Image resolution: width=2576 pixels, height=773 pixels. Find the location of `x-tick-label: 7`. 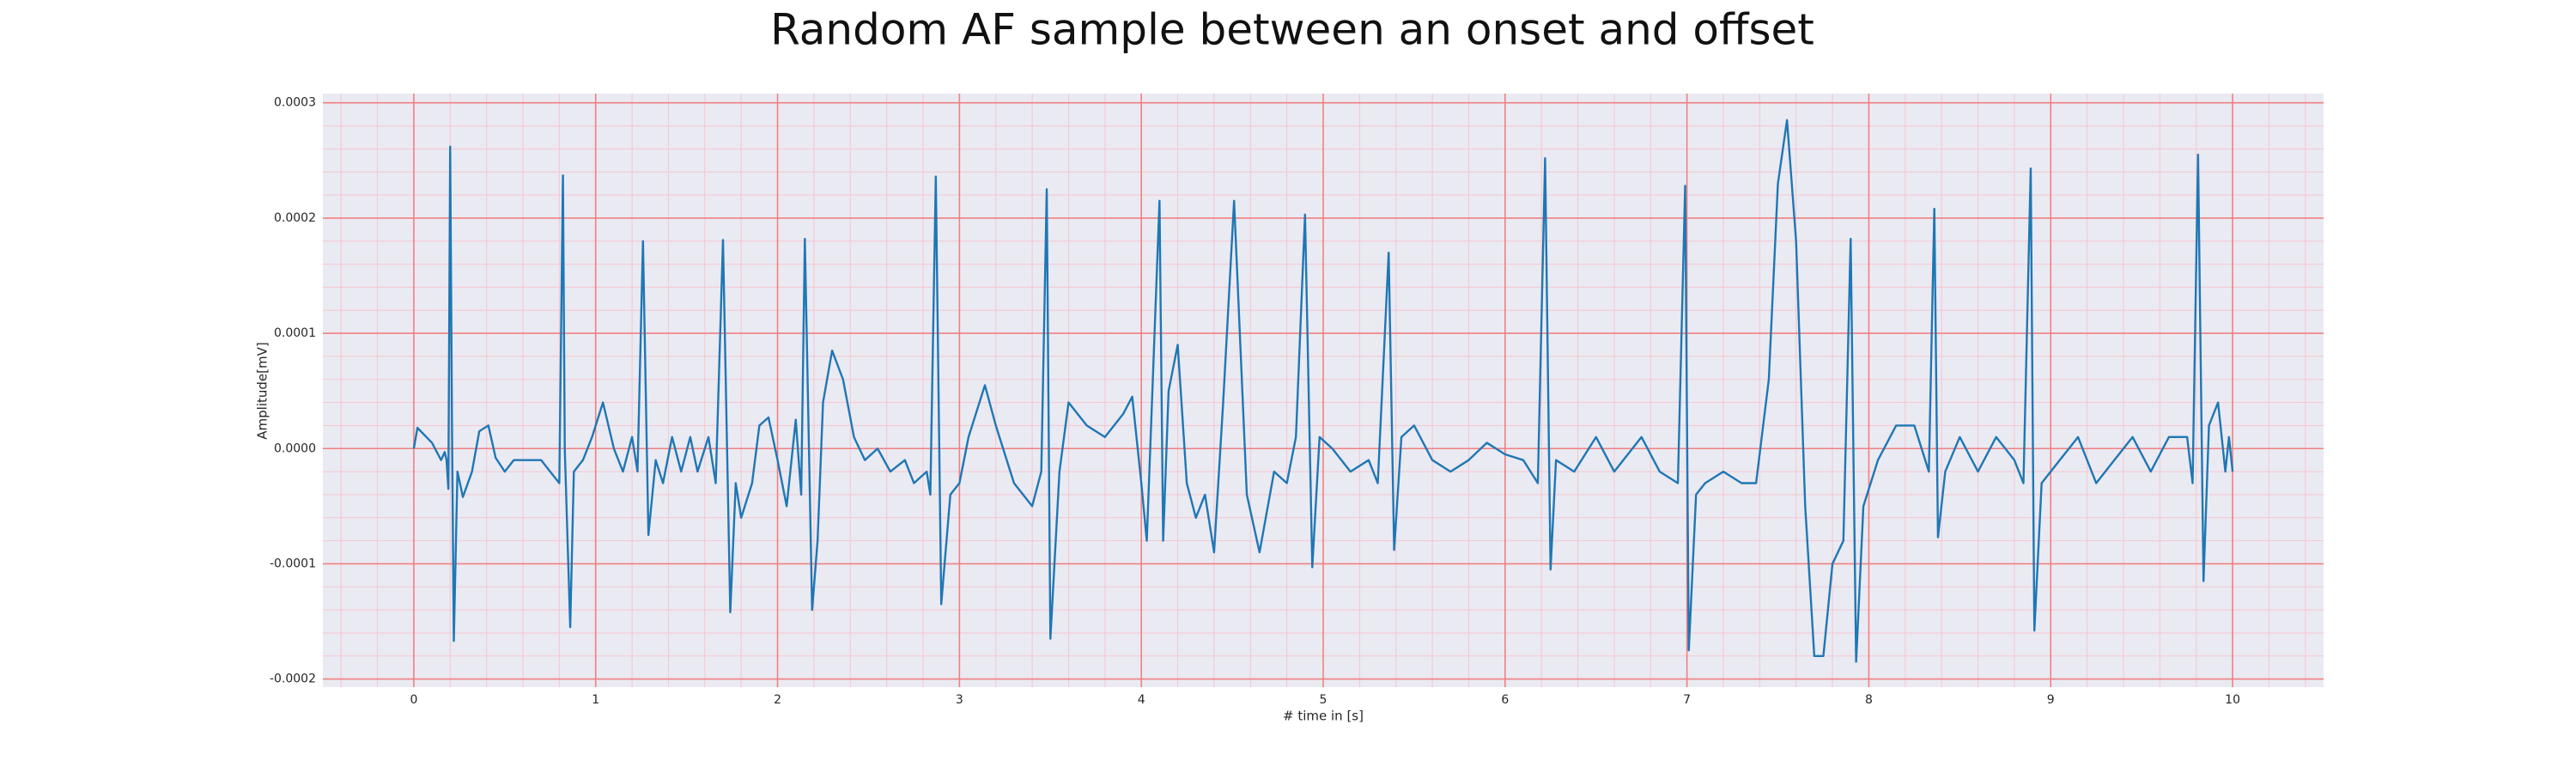

x-tick-label: 7 is located at coordinates (1687, 700).